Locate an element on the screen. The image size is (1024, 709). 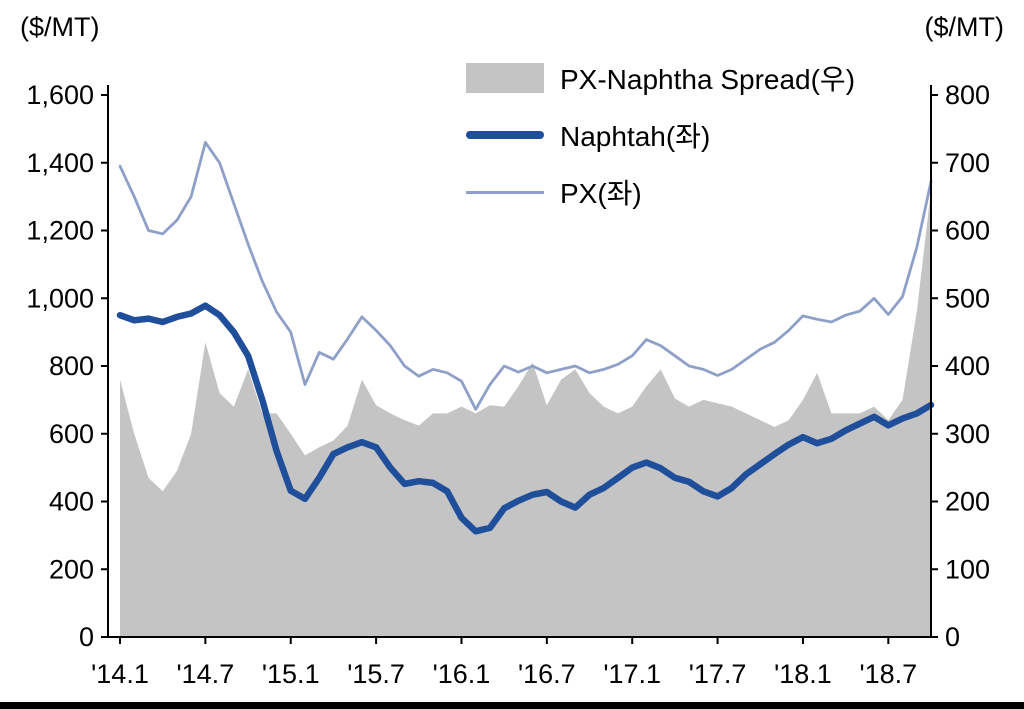
naphtha-line-swatch-icon is located at coordinates (505, 135).